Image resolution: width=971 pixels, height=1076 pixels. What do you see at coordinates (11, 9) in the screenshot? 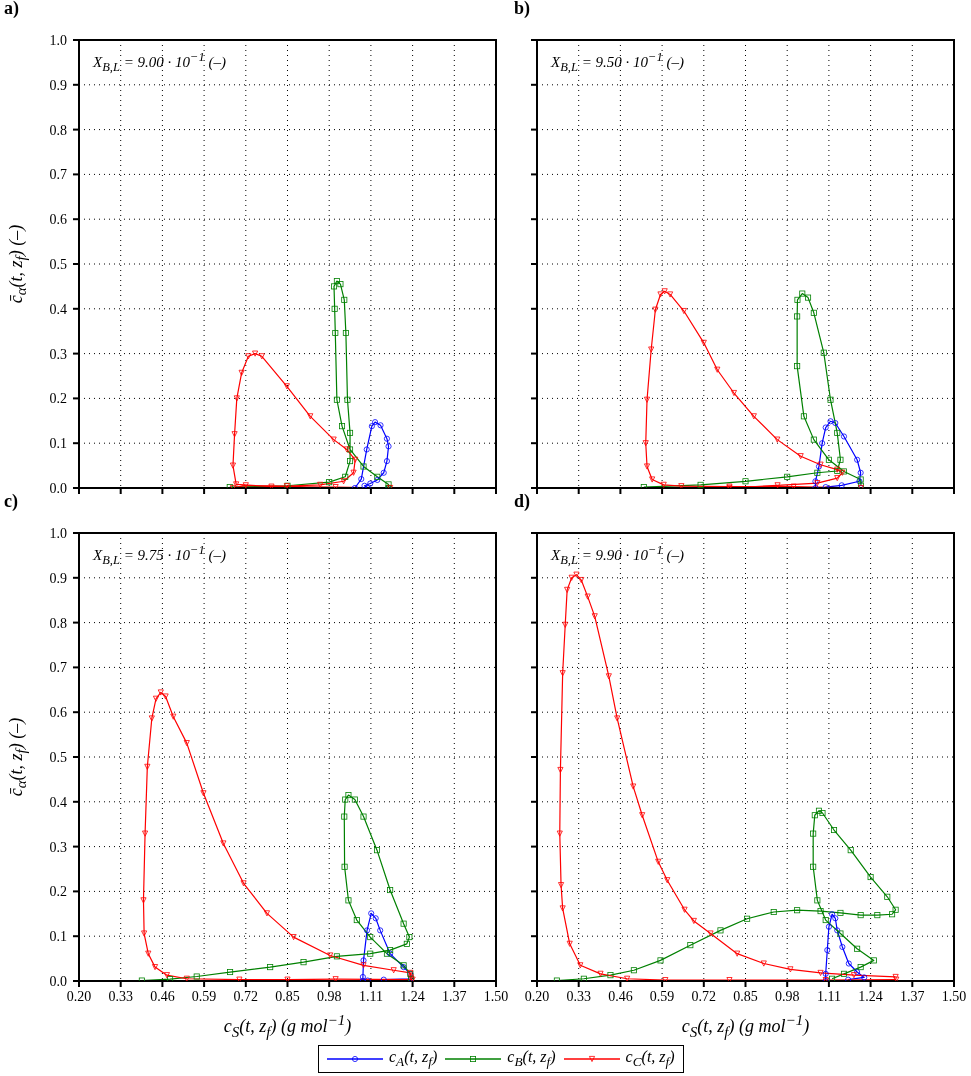
I see `chart-title: a)` at bounding box center [11, 9].